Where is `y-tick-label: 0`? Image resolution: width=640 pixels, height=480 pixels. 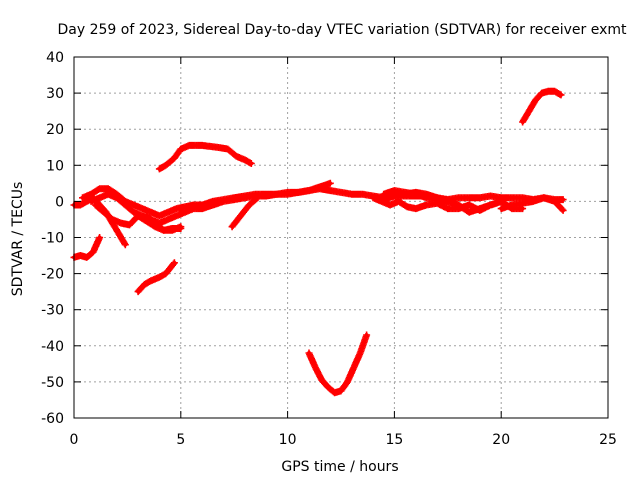 y-tick-label: 0 is located at coordinates (59, 202).